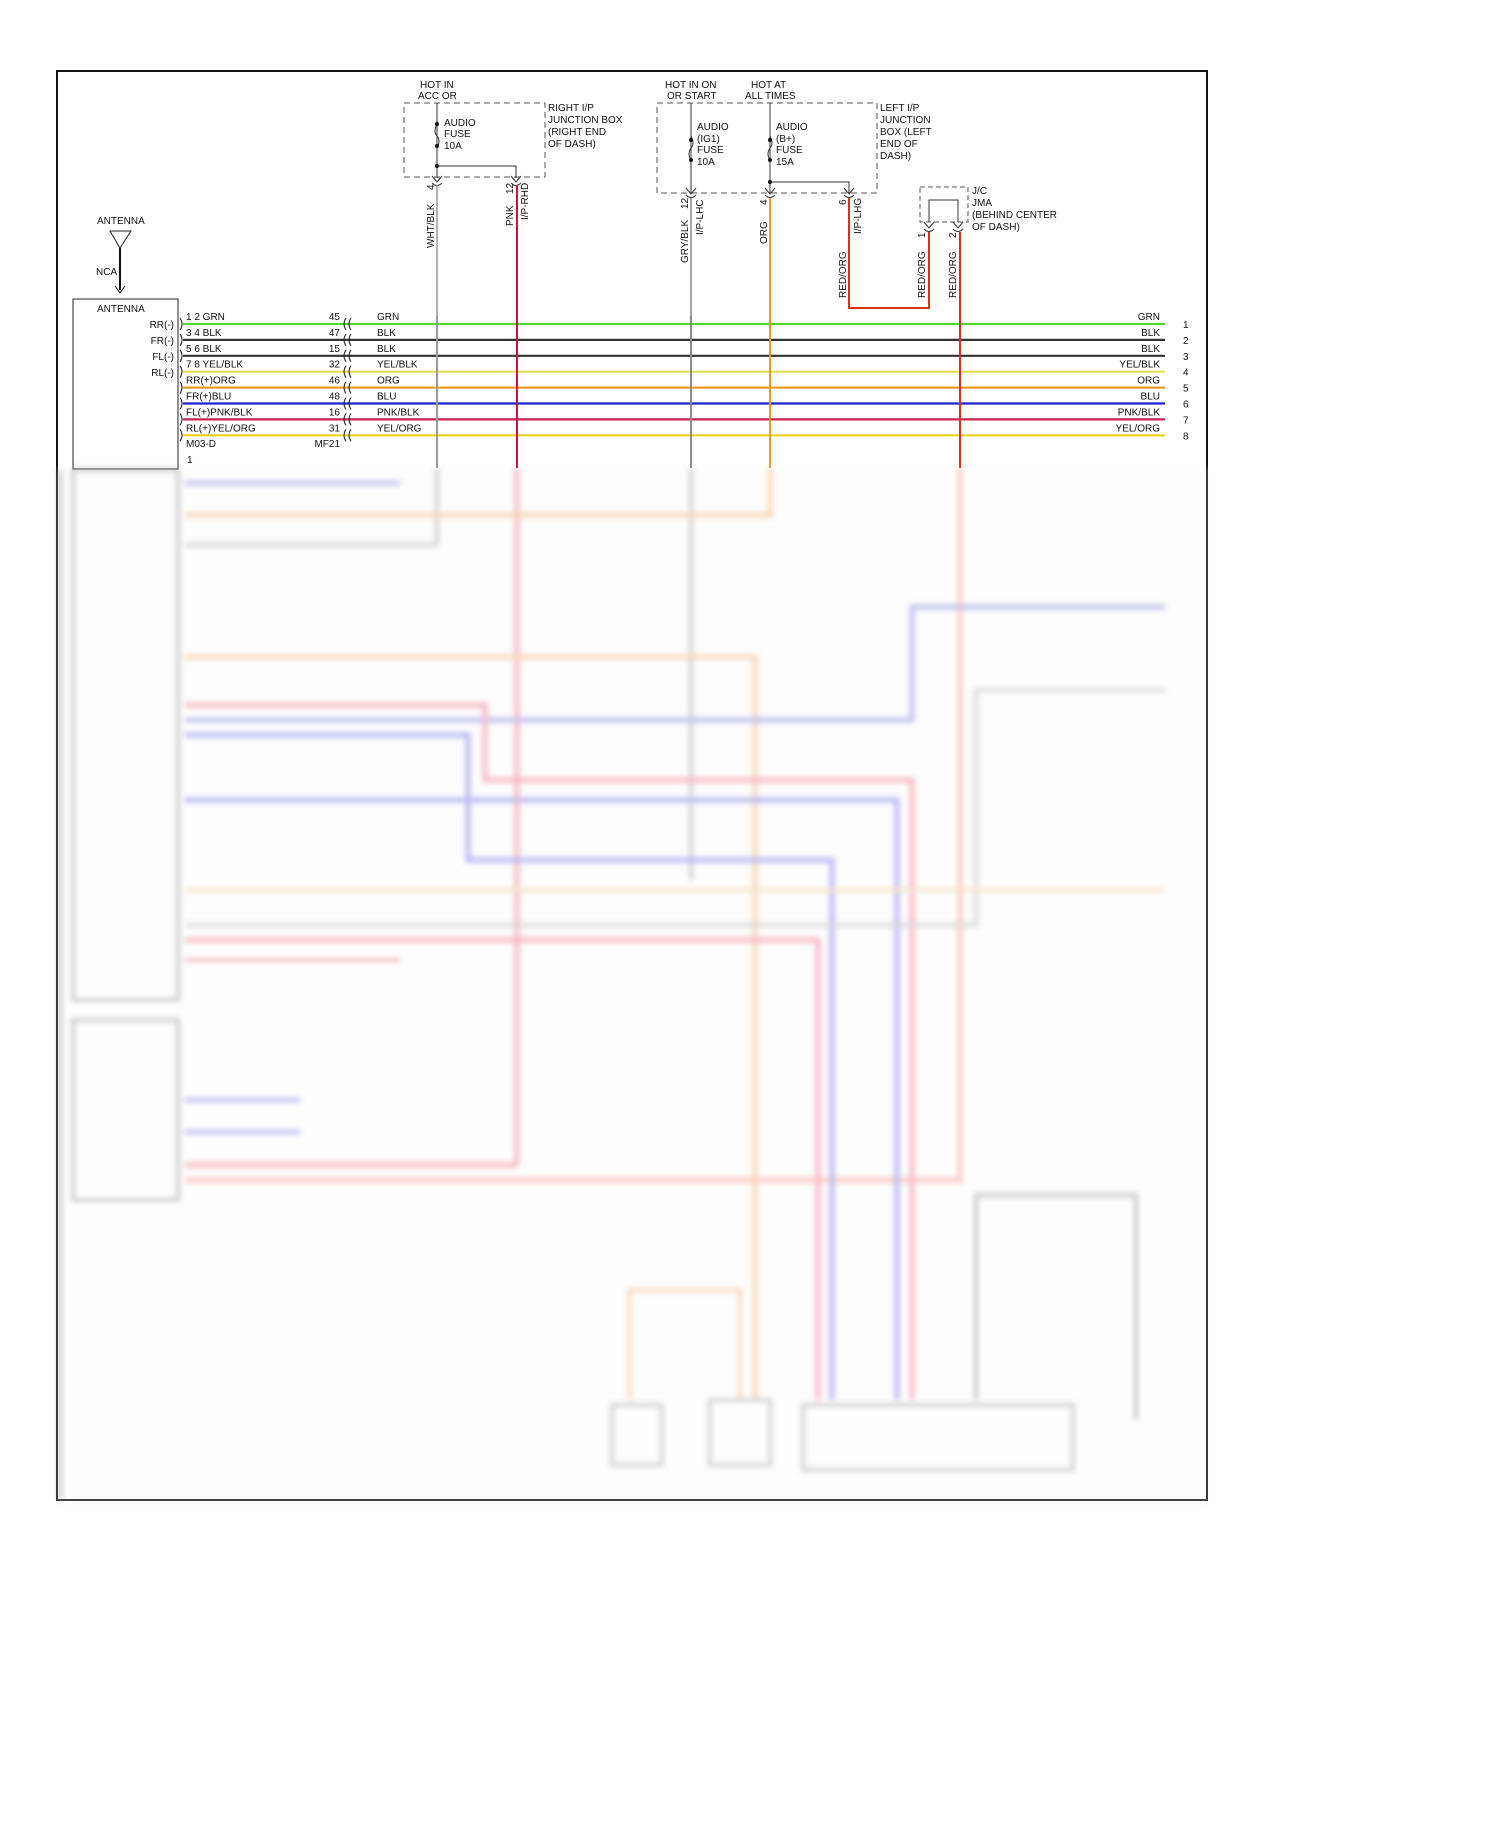 The height and width of the screenshot is (1828, 1500). What do you see at coordinates (399, 428) in the screenshot?
I see `wire-color-label: YEL/ORG` at bounding box center [399, 428].